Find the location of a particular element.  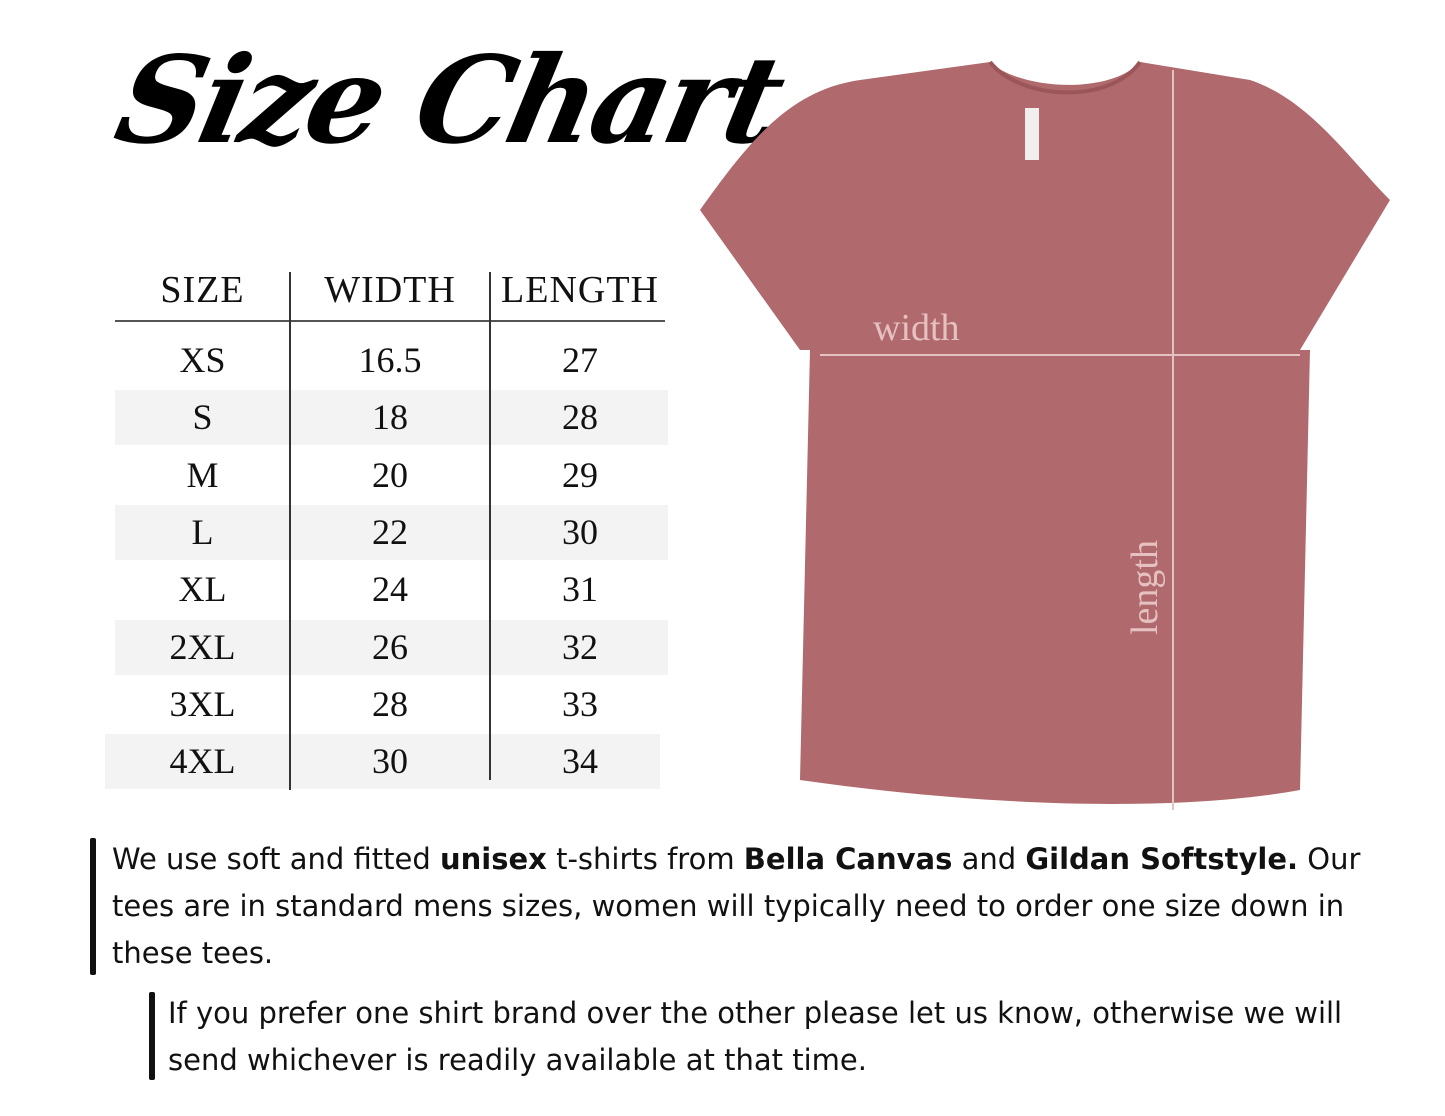

note-text: We use soft and fitted is located at coordinates (276, 859).